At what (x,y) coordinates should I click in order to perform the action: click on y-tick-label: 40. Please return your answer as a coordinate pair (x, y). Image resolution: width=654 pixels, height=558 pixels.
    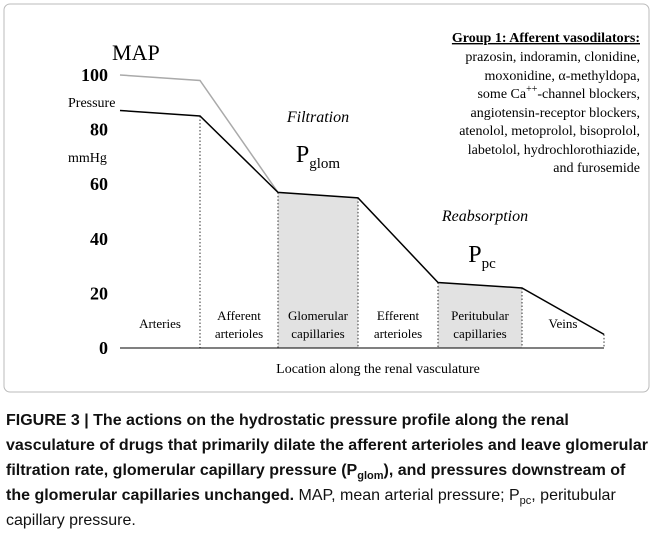
    Looking at the image, I should click on (99, 239).